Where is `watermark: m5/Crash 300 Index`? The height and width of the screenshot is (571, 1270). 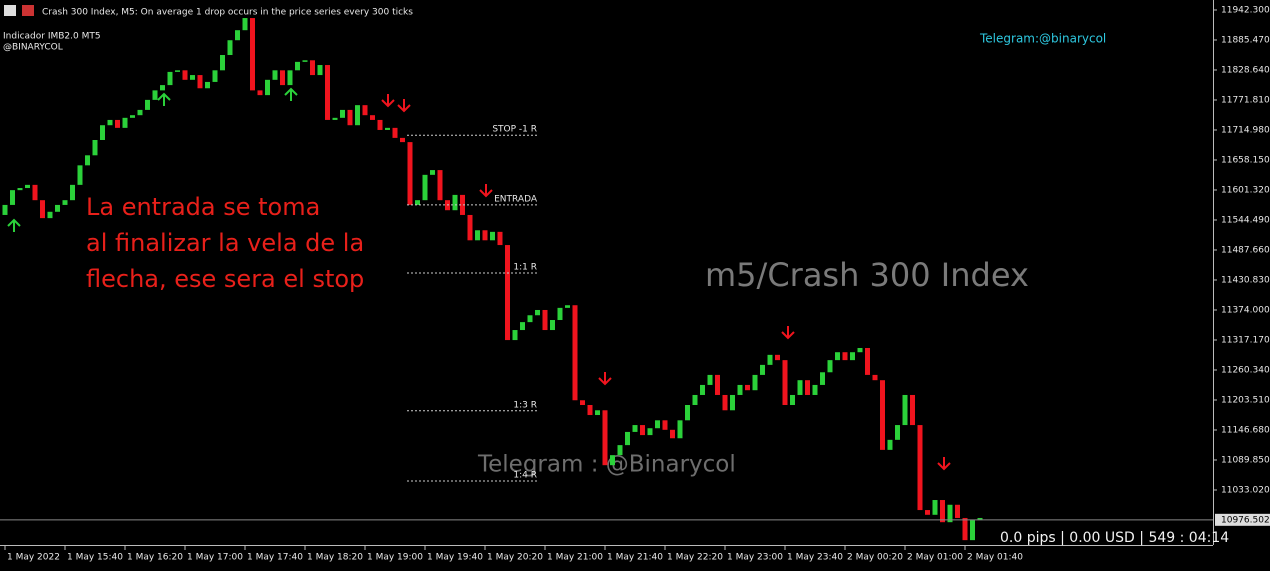
watermark: m5/Crash 300 Index is located at coordinates (867, 275).